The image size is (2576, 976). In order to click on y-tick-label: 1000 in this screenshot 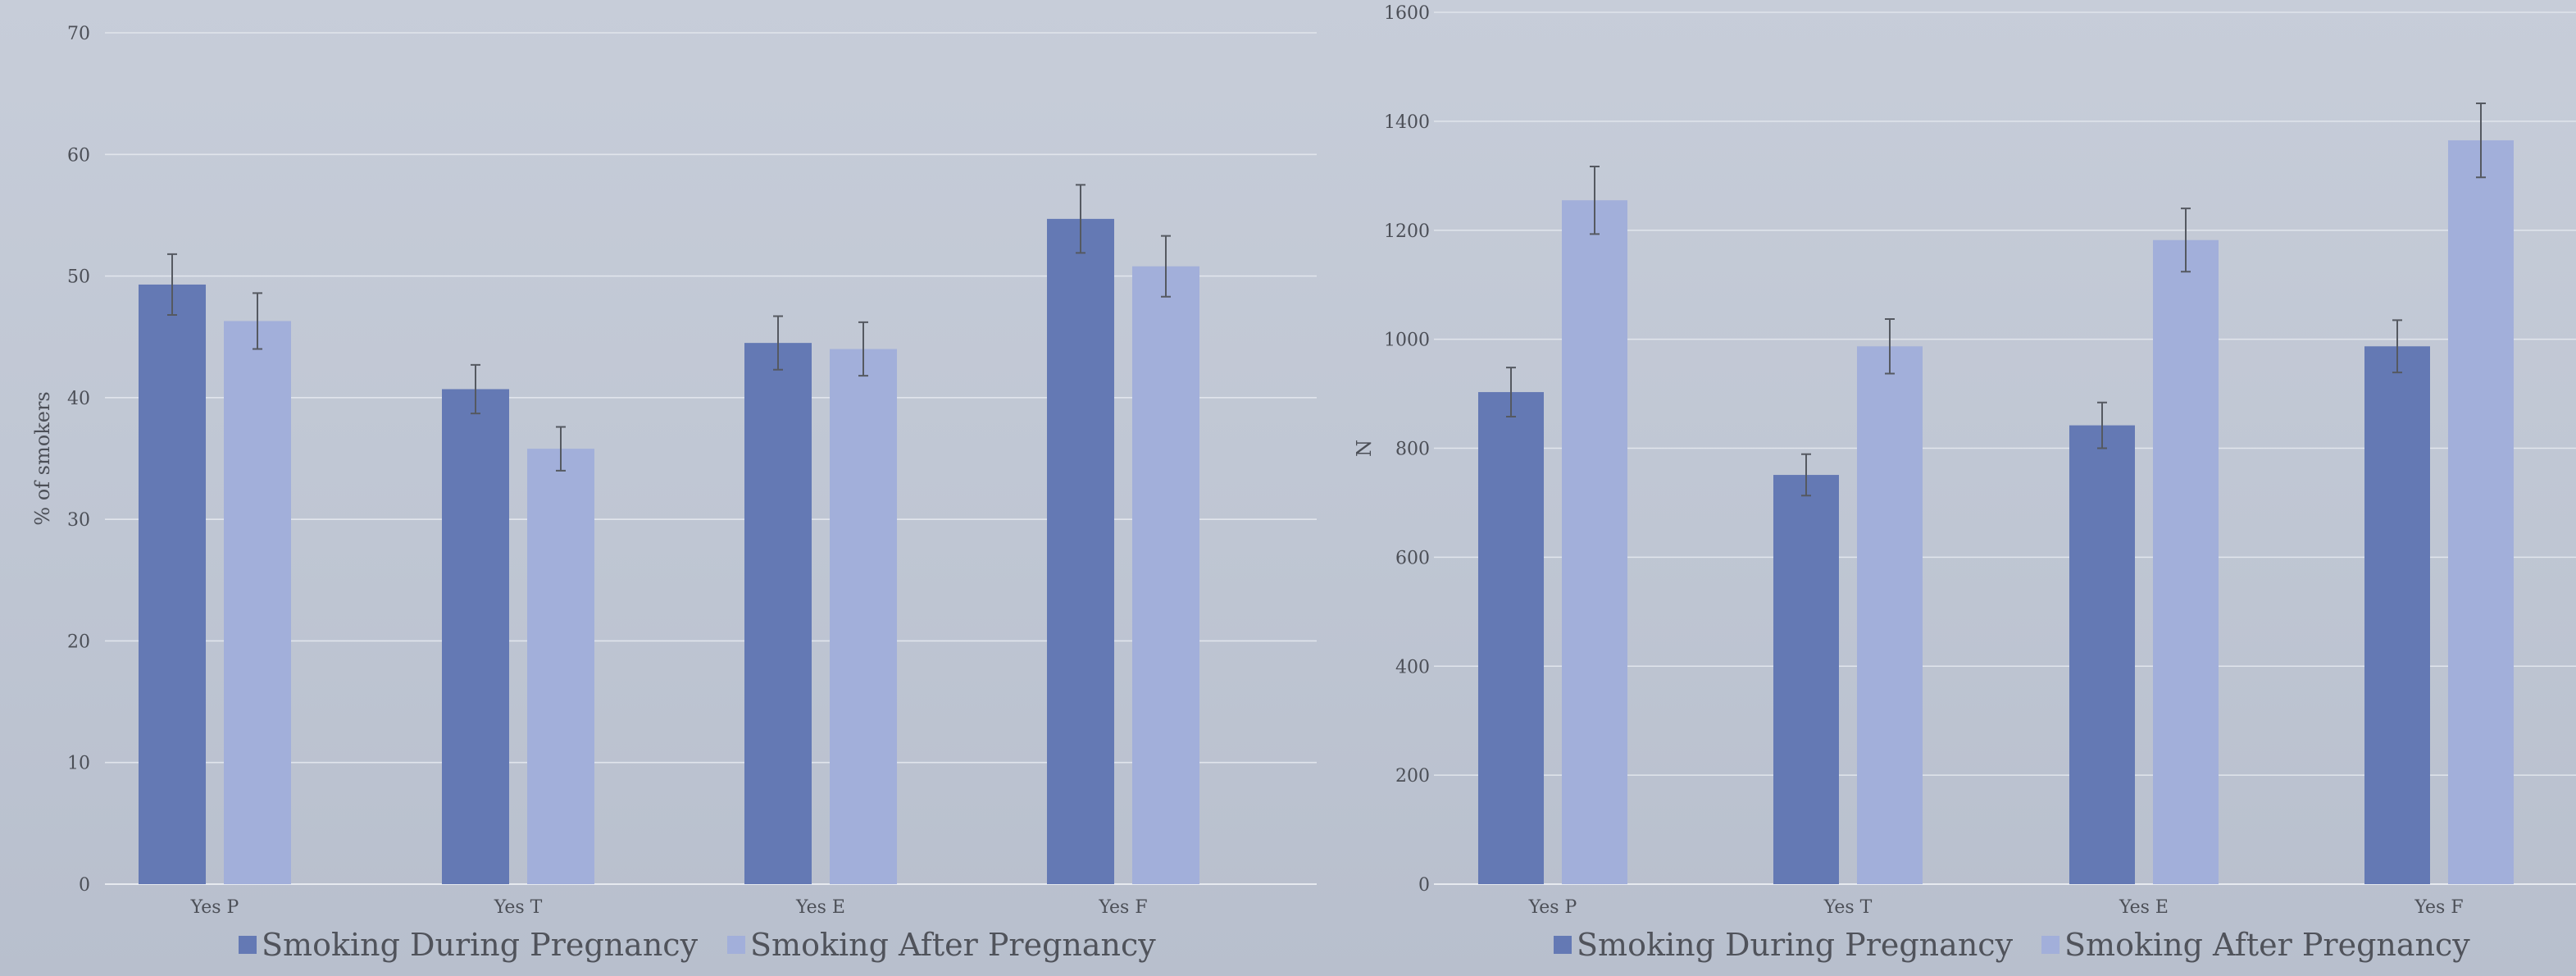, I will do `click(1407, 341)`.